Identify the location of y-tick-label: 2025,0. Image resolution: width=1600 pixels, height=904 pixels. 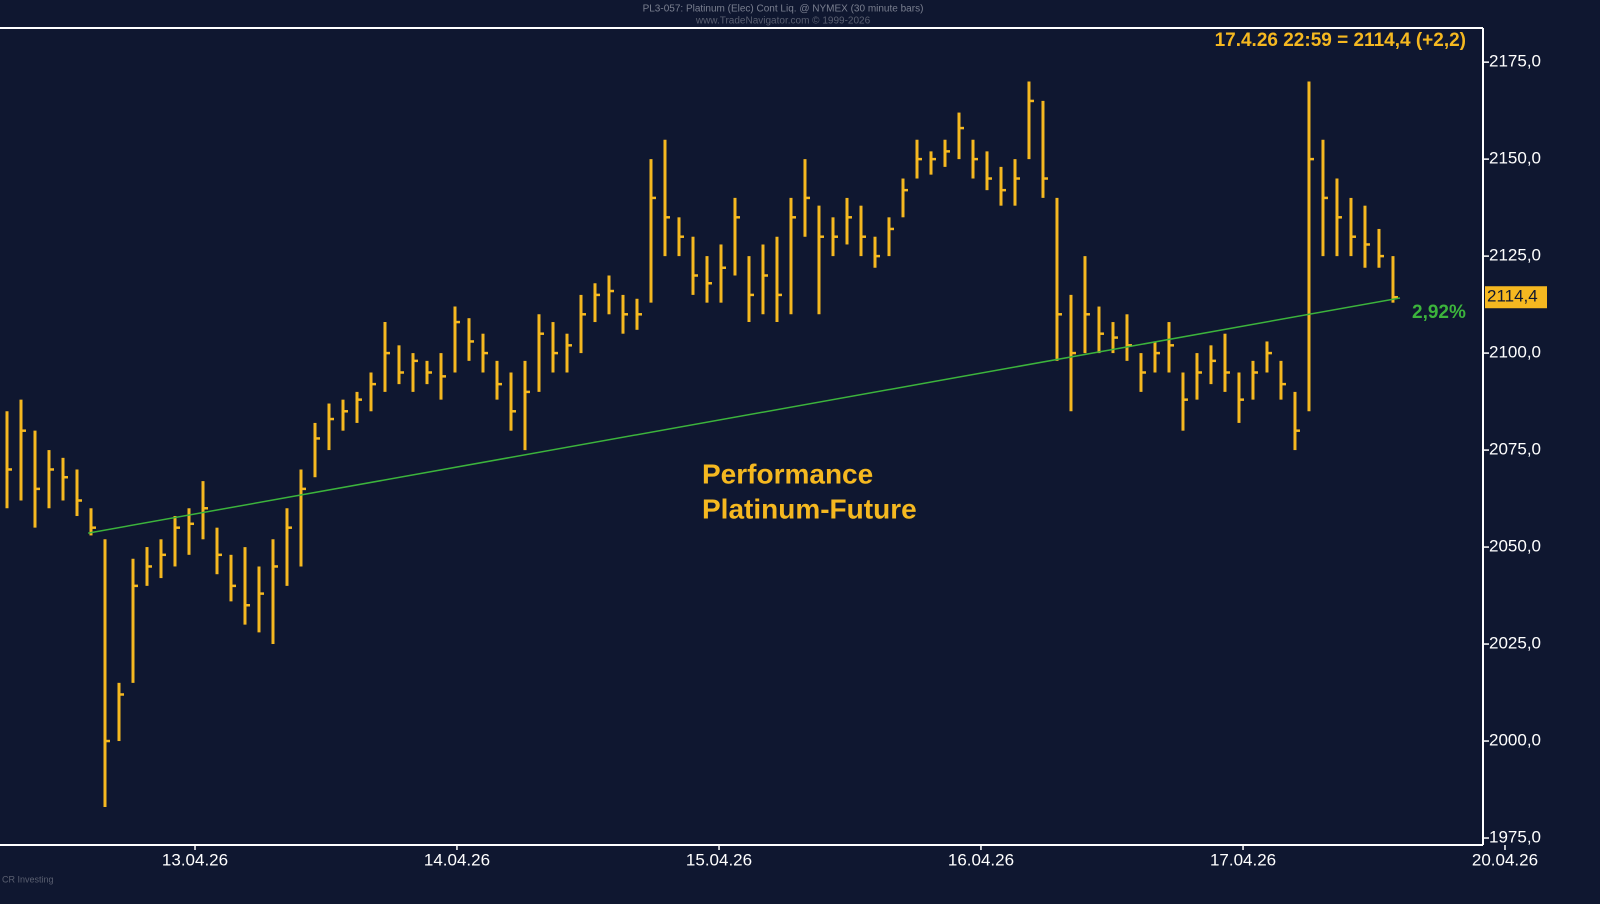
(1515, 643).